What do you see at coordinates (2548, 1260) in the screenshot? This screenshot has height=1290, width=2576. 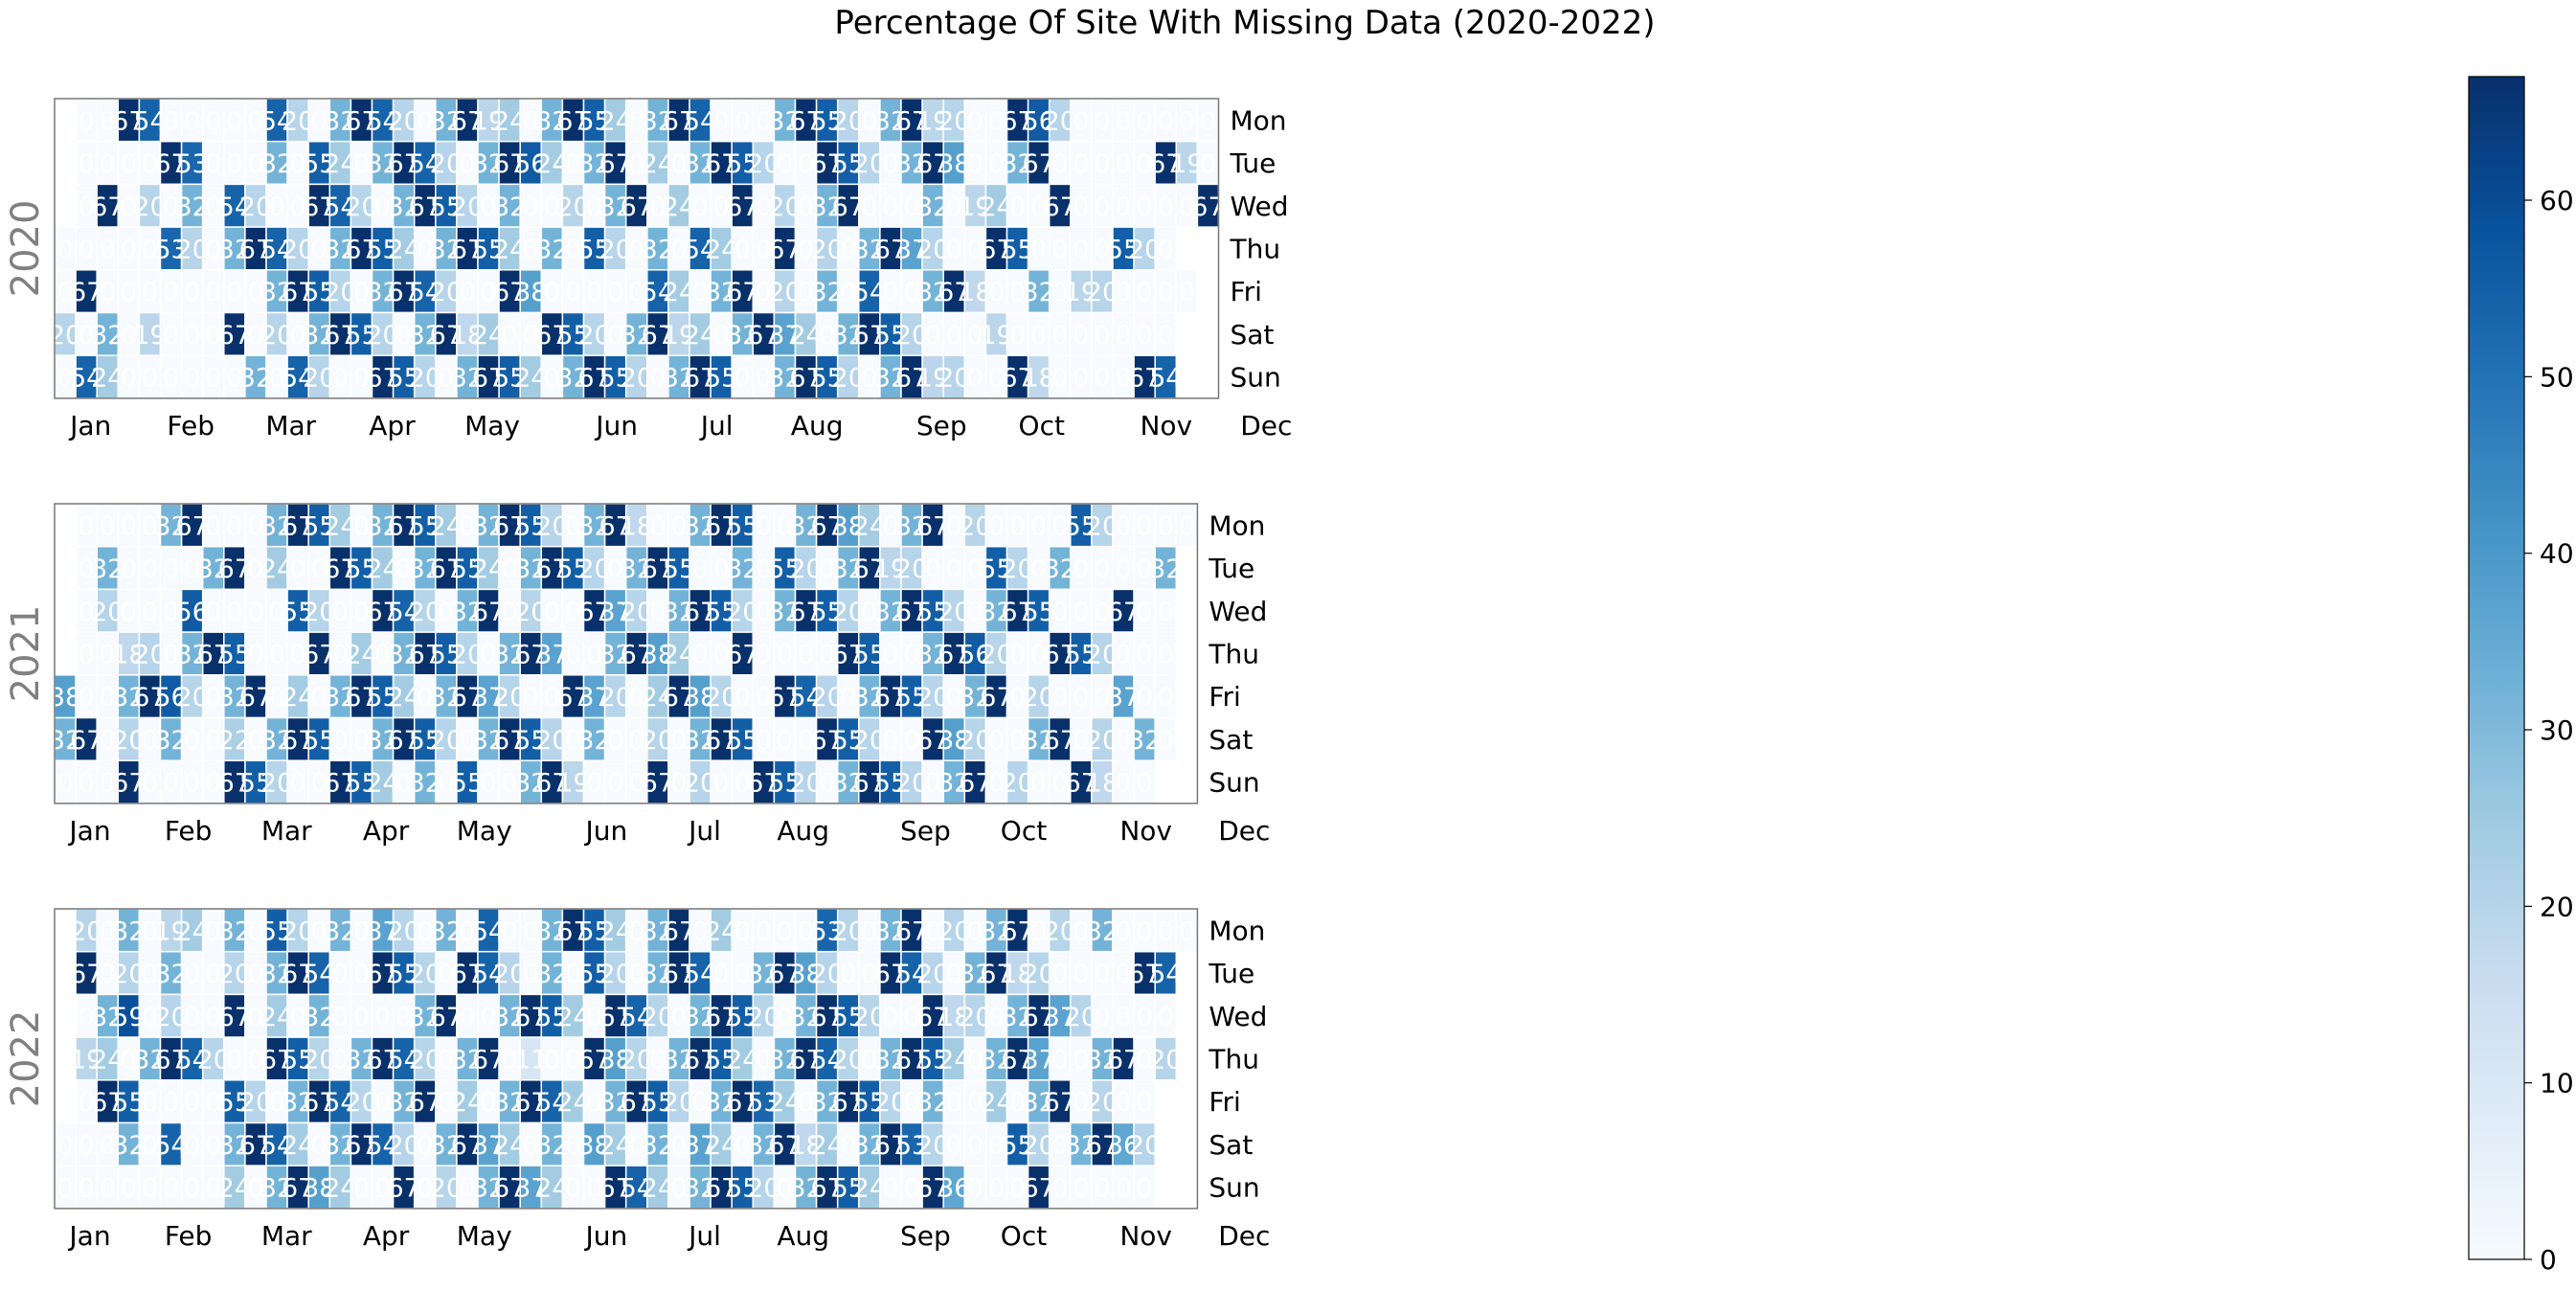 I see `colorbar-tick-label: 0` at bounding box center [2548, 1260].